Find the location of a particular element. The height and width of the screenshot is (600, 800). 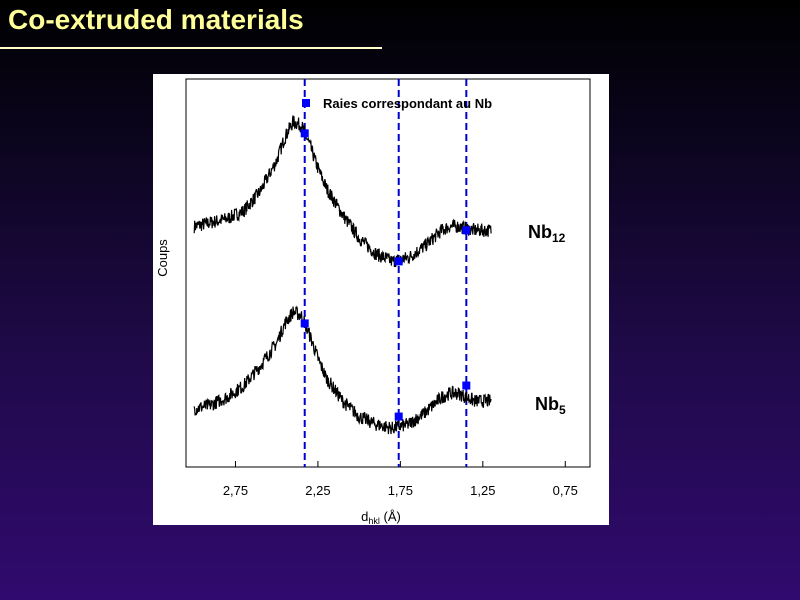

x-ticks: 2,75 2,25 1,75 1,25 0,75 is located at coordinates (400, 479).